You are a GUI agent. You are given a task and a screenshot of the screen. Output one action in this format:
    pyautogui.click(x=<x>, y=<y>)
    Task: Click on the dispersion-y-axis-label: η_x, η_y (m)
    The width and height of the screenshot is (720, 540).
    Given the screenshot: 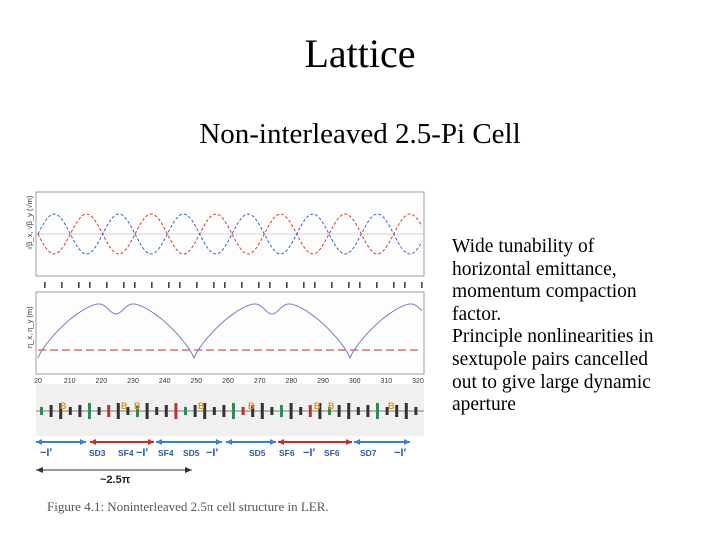 What is the action you would take?
    pyautogui.click(x=30, y=327)
    